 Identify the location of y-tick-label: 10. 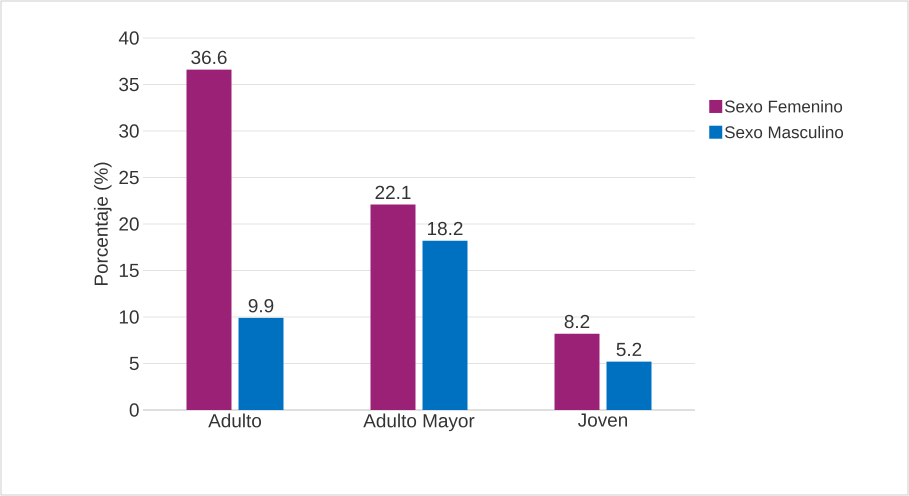
(129, 317).